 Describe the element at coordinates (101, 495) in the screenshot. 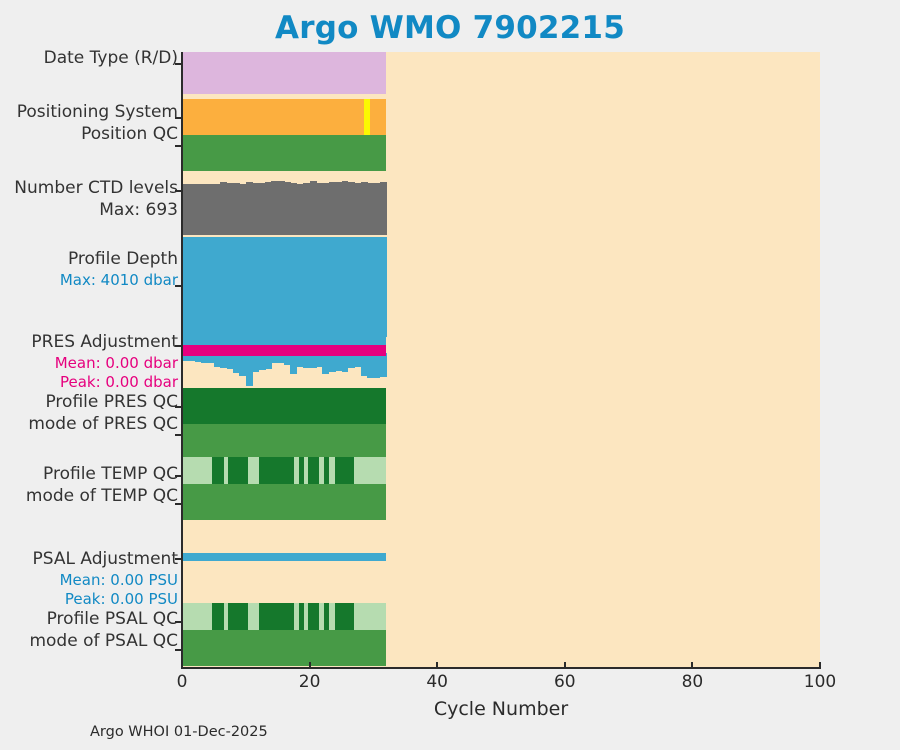

I see `row-label-mode-temp-qc-text: mode of TEMP QC` at that location.